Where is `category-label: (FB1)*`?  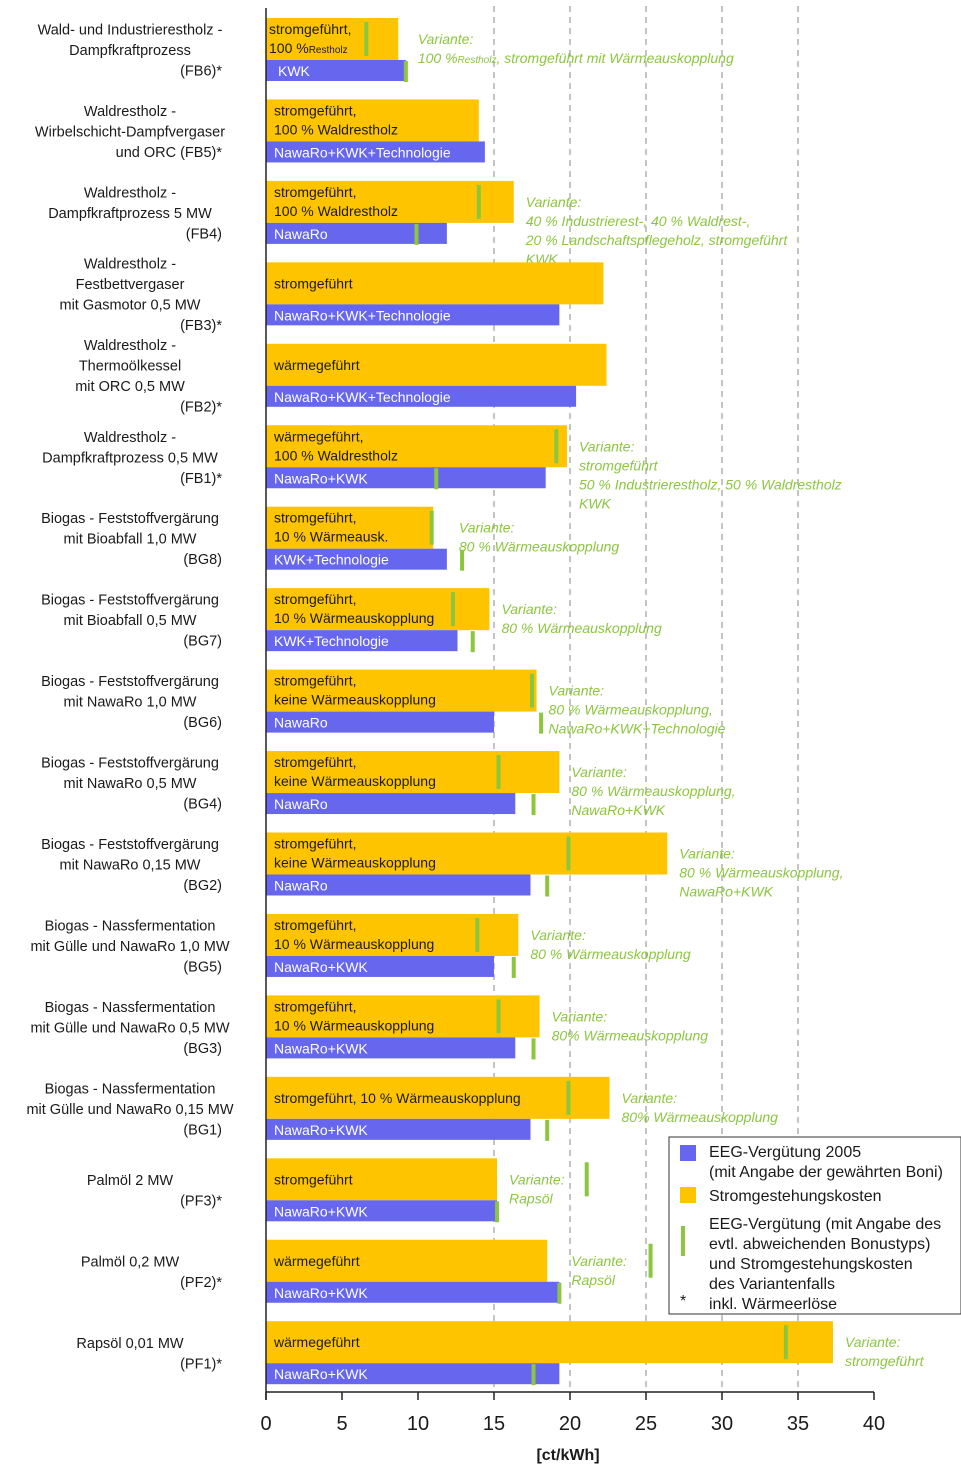 category-label: (FB1)* is located at coordinates (201, 479).